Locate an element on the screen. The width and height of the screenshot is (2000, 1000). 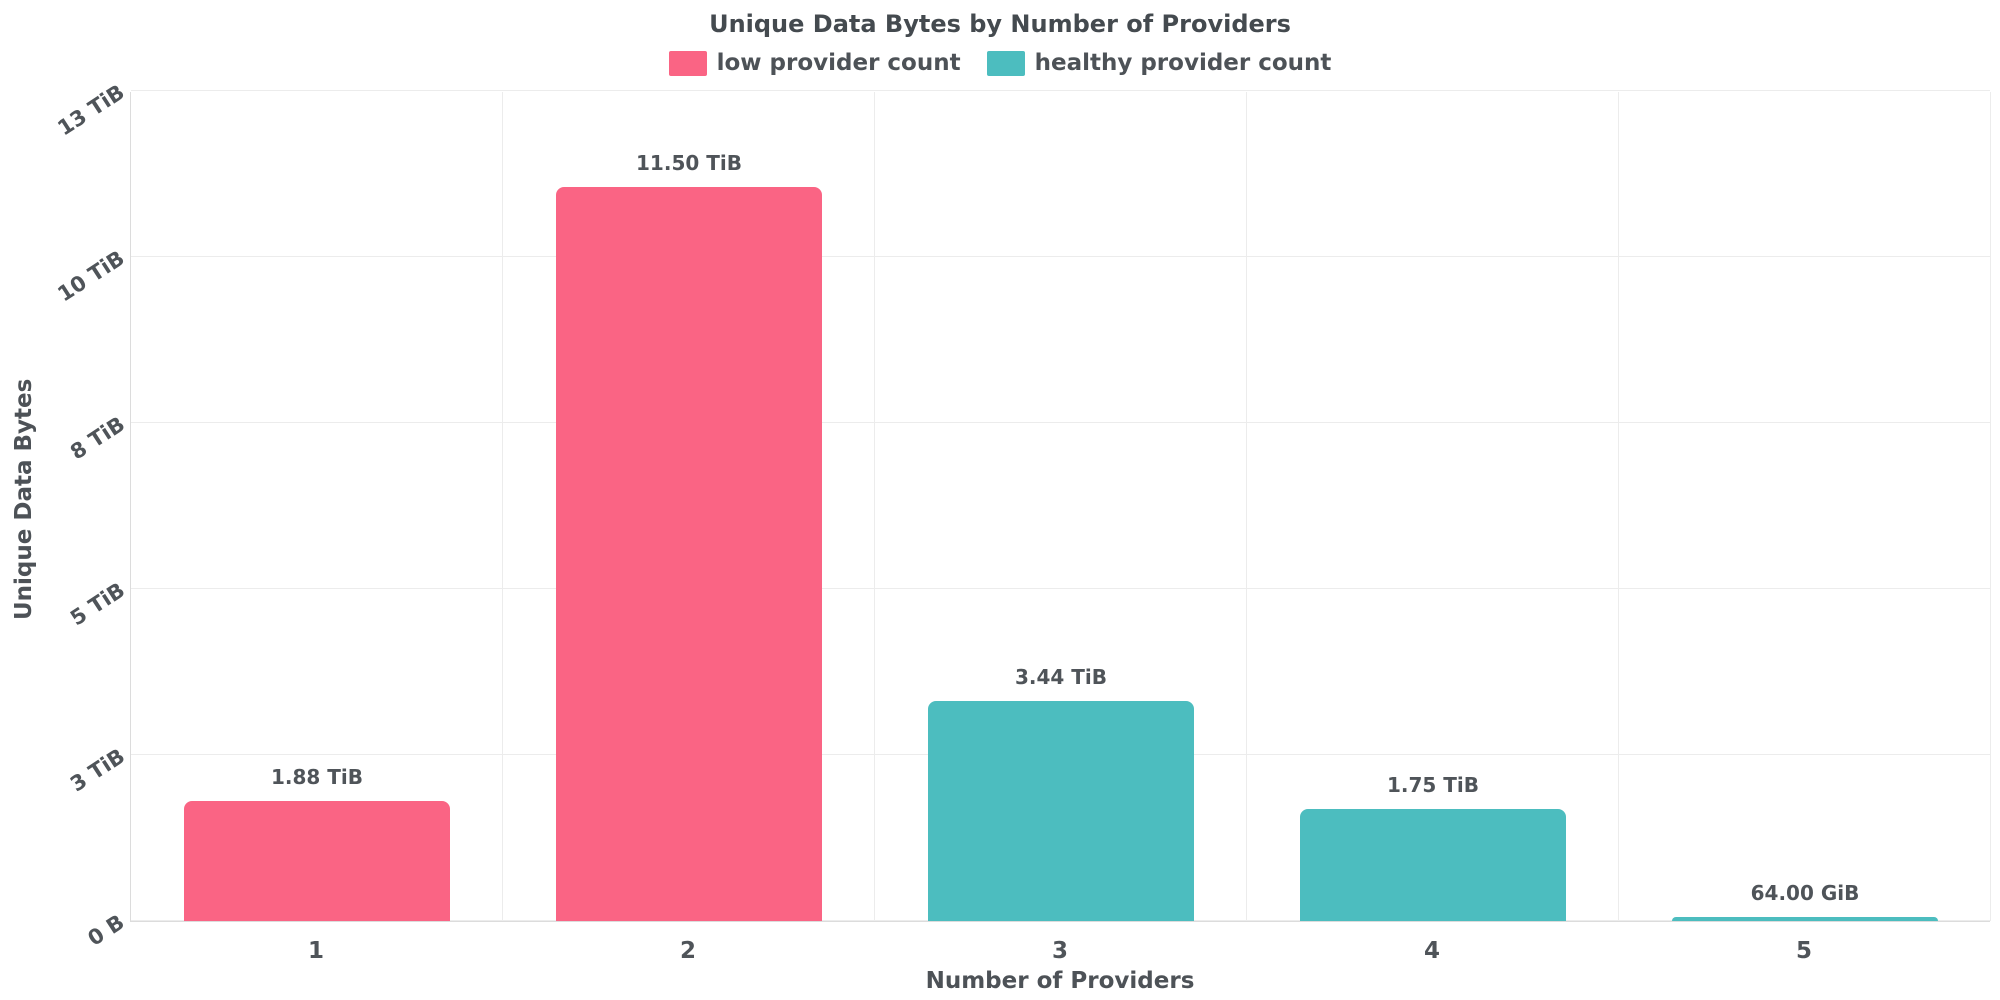
legend-item-low-provider-count: low provider count is located at coordinates (814, 63).